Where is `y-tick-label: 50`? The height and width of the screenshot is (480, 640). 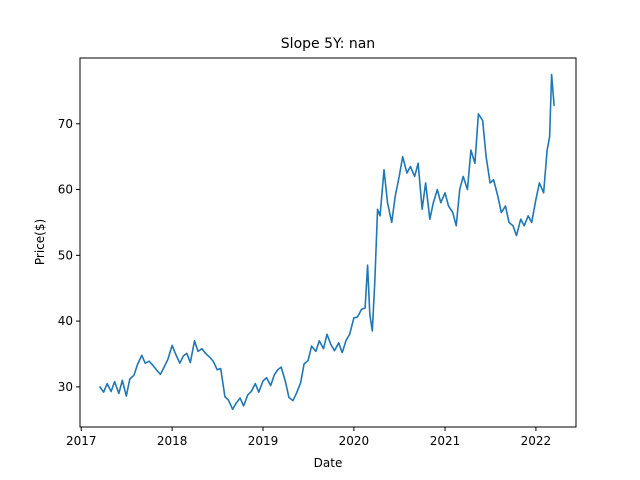 y-tick-label: 50 is located at coordinates (65, 255).